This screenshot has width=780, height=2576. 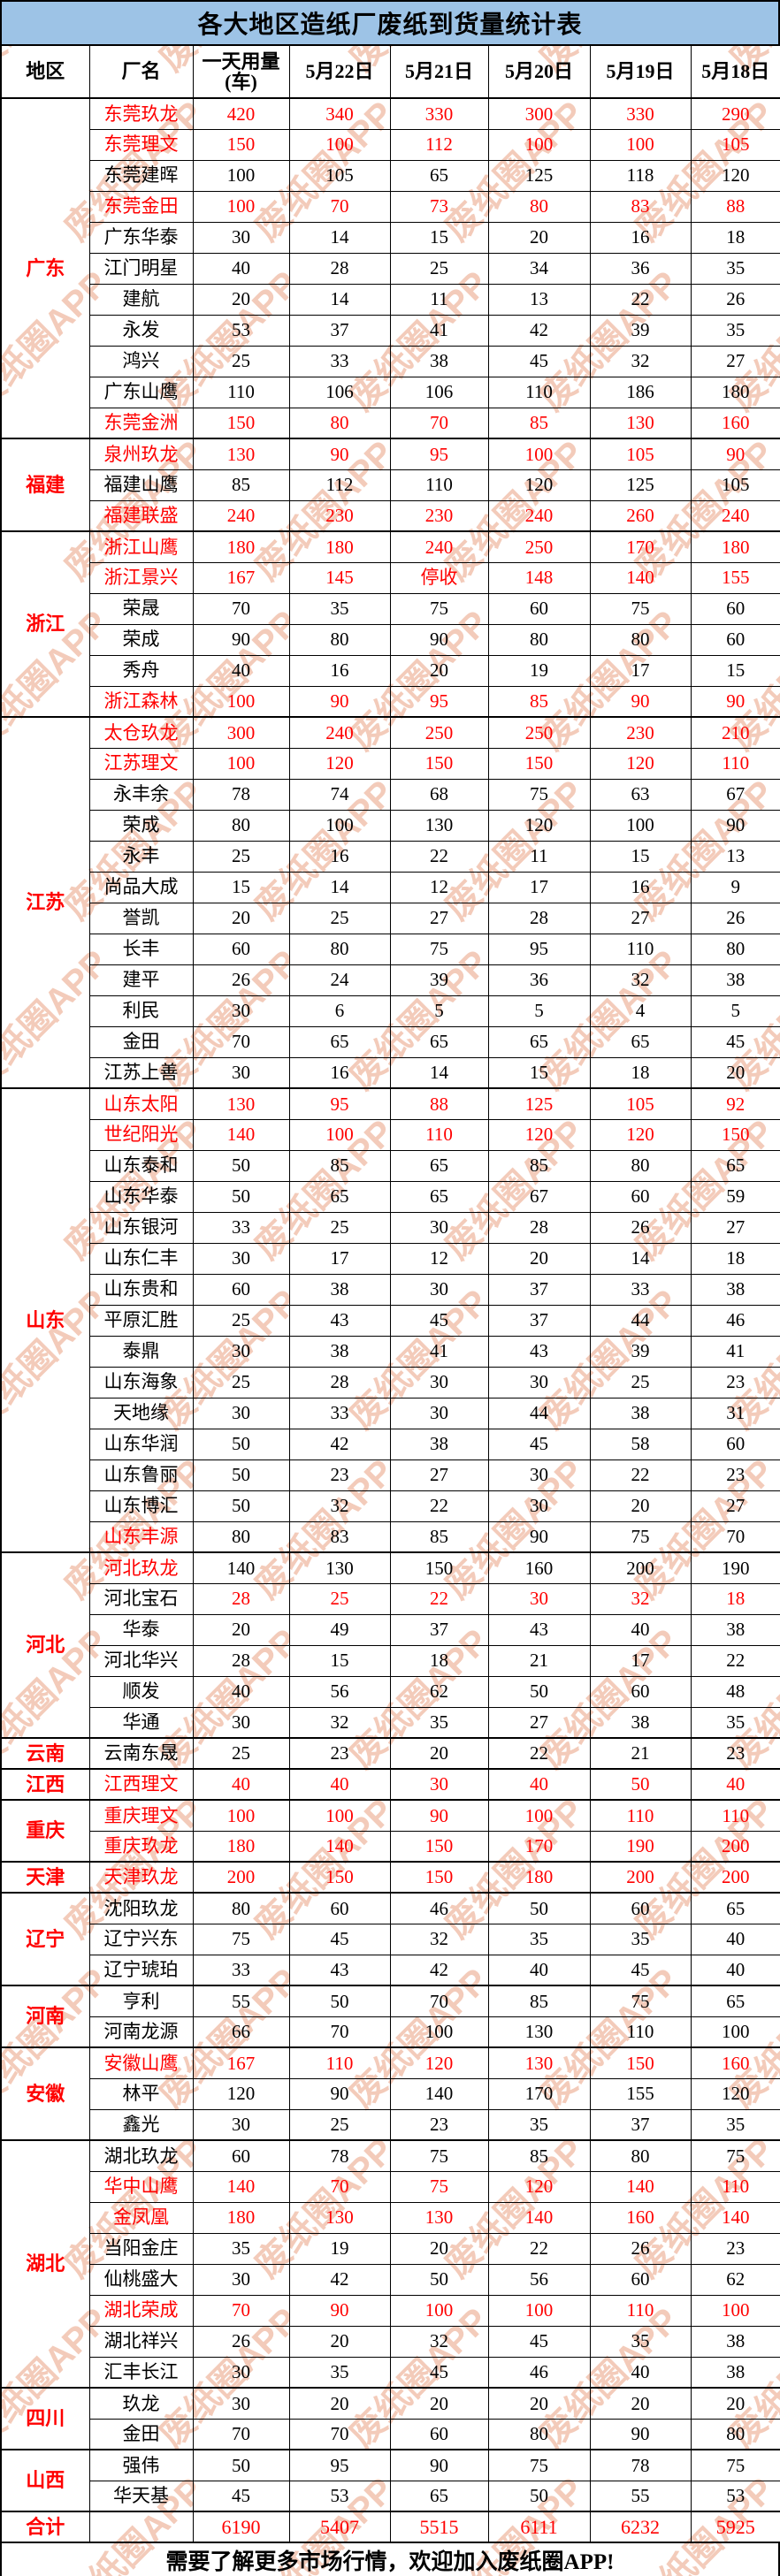 What do you see at coordinates (45, 1877) in the screenshot?
I see `region-cell: 天津` at bounding box center [45, 1877].